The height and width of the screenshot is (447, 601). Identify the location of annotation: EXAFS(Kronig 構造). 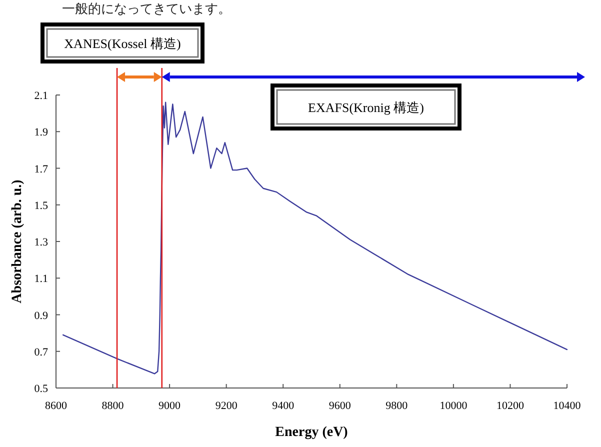
(366, 107).